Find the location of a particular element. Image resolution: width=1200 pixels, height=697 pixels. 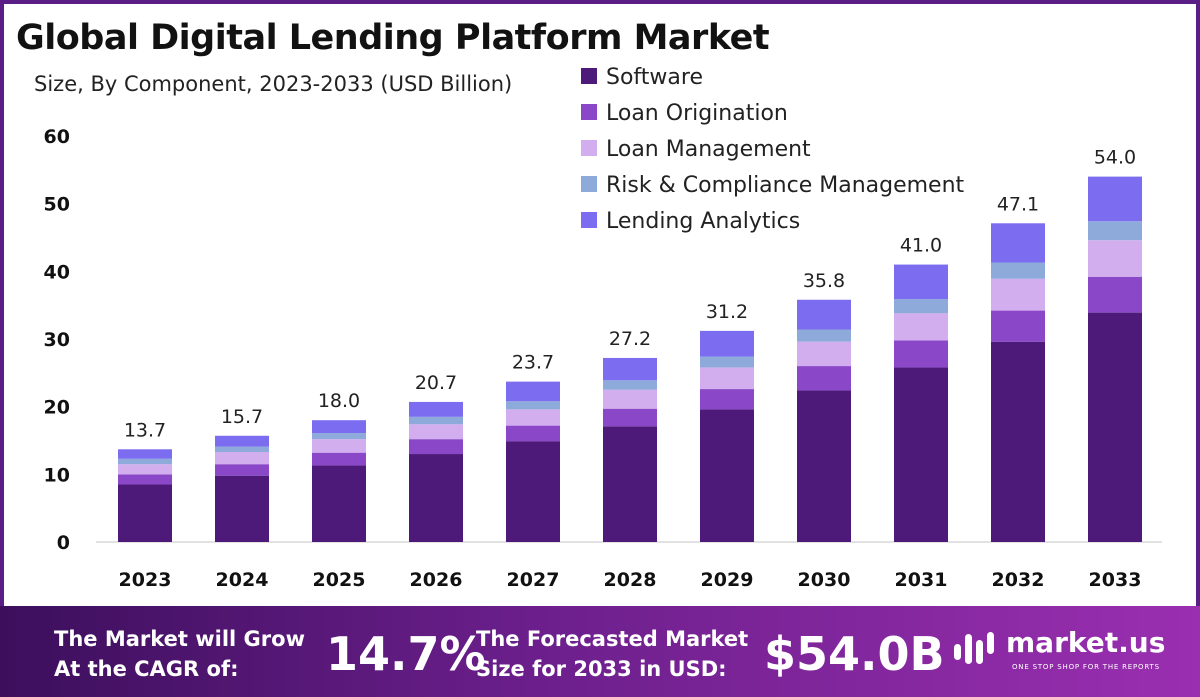

bar-total-label: 20.7 is located at coordinates (436, 383).